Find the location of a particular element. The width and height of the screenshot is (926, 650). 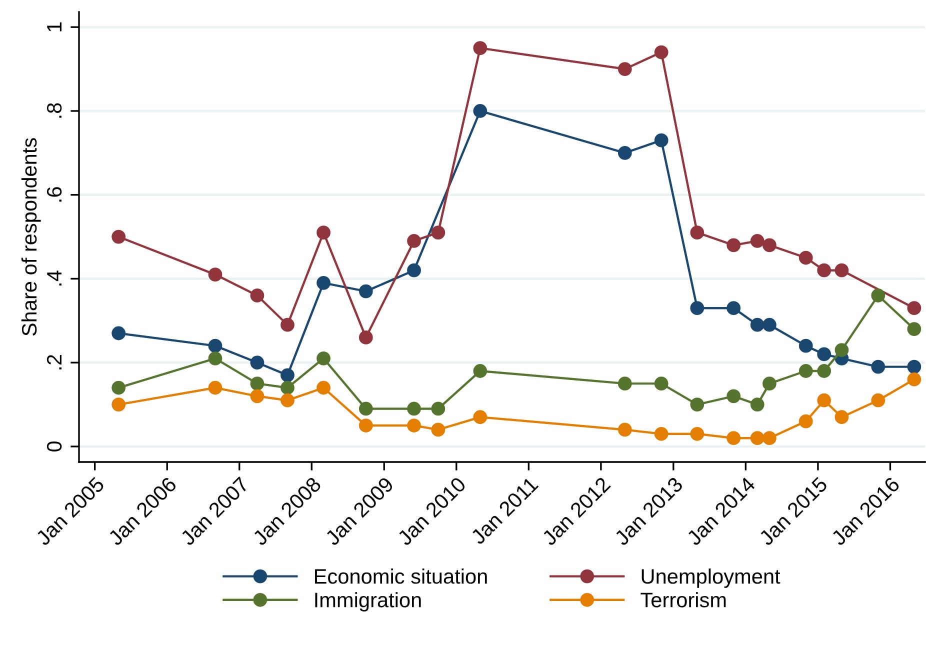

legend-label: Unemployment is located at coordinates (711, 578).